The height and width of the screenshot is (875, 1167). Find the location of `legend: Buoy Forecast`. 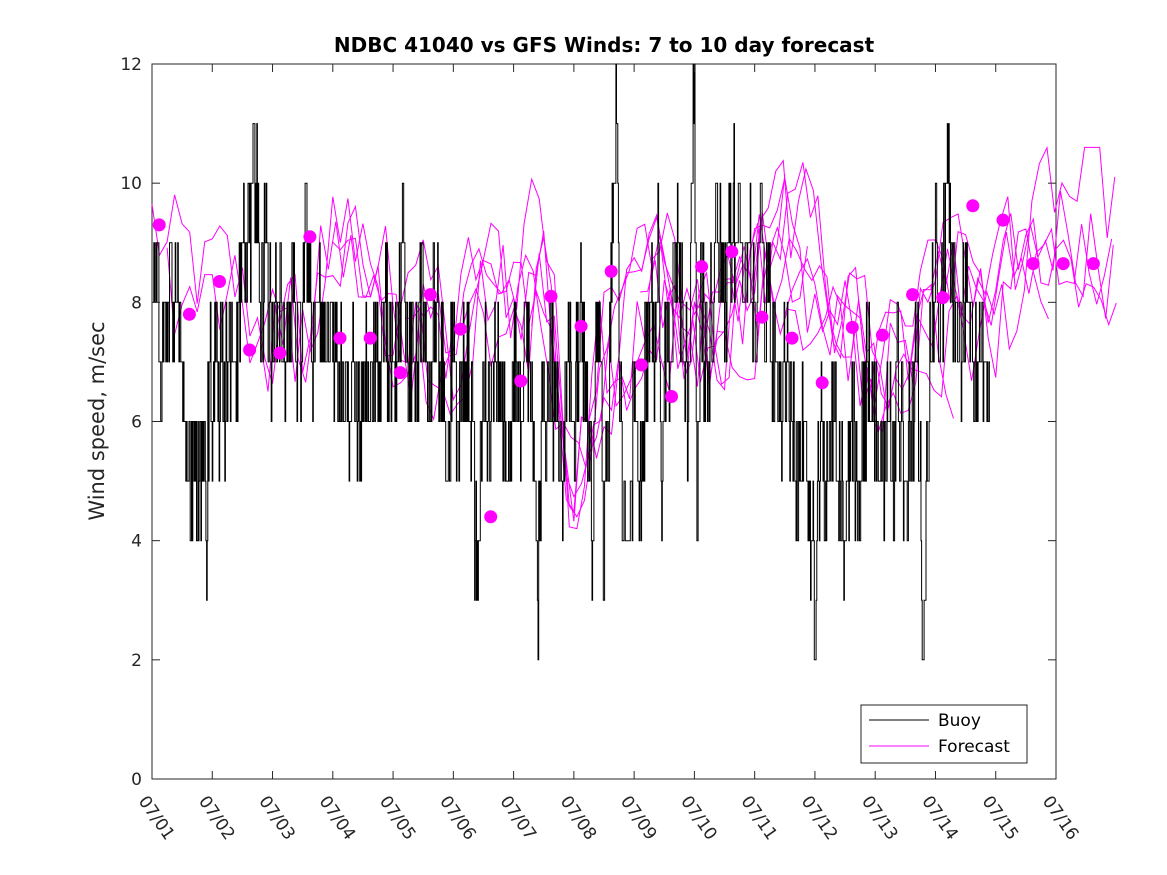

legend: Buoy Forecast is located at coordinates (944, 734).